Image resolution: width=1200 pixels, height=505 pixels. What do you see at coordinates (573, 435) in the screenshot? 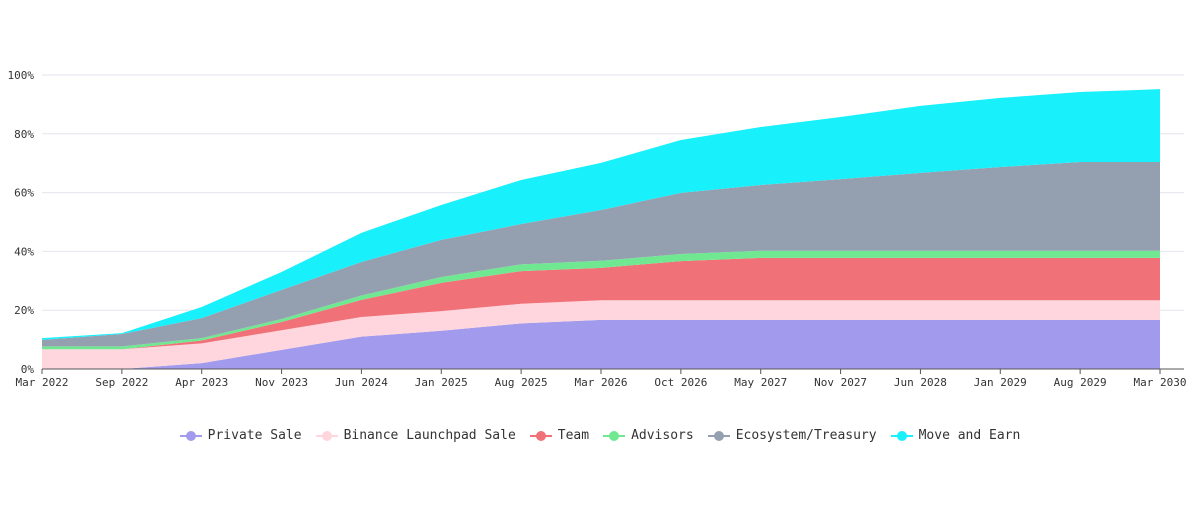
I see `legend-label: Team` at bounding box center [573, 435].